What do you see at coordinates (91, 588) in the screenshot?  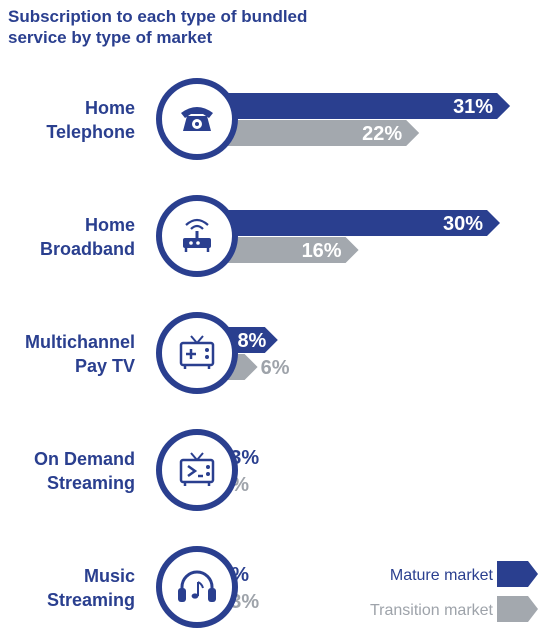 I see `category-label: Music Streaming` at bounding box center [91, 588].